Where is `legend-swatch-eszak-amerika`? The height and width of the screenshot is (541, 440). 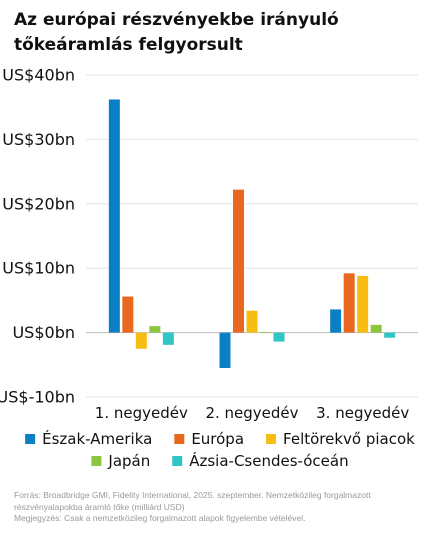 legend-swatch-eszak-amerika is located at coordinates (30, 439).